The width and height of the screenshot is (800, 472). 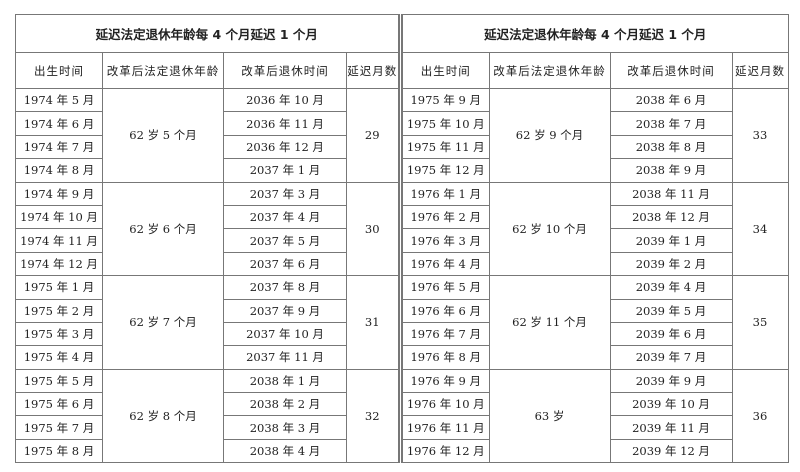 I want to click on table-row: 1976 年 4 月 2039 年 2 月, so click(x=594, y=264).